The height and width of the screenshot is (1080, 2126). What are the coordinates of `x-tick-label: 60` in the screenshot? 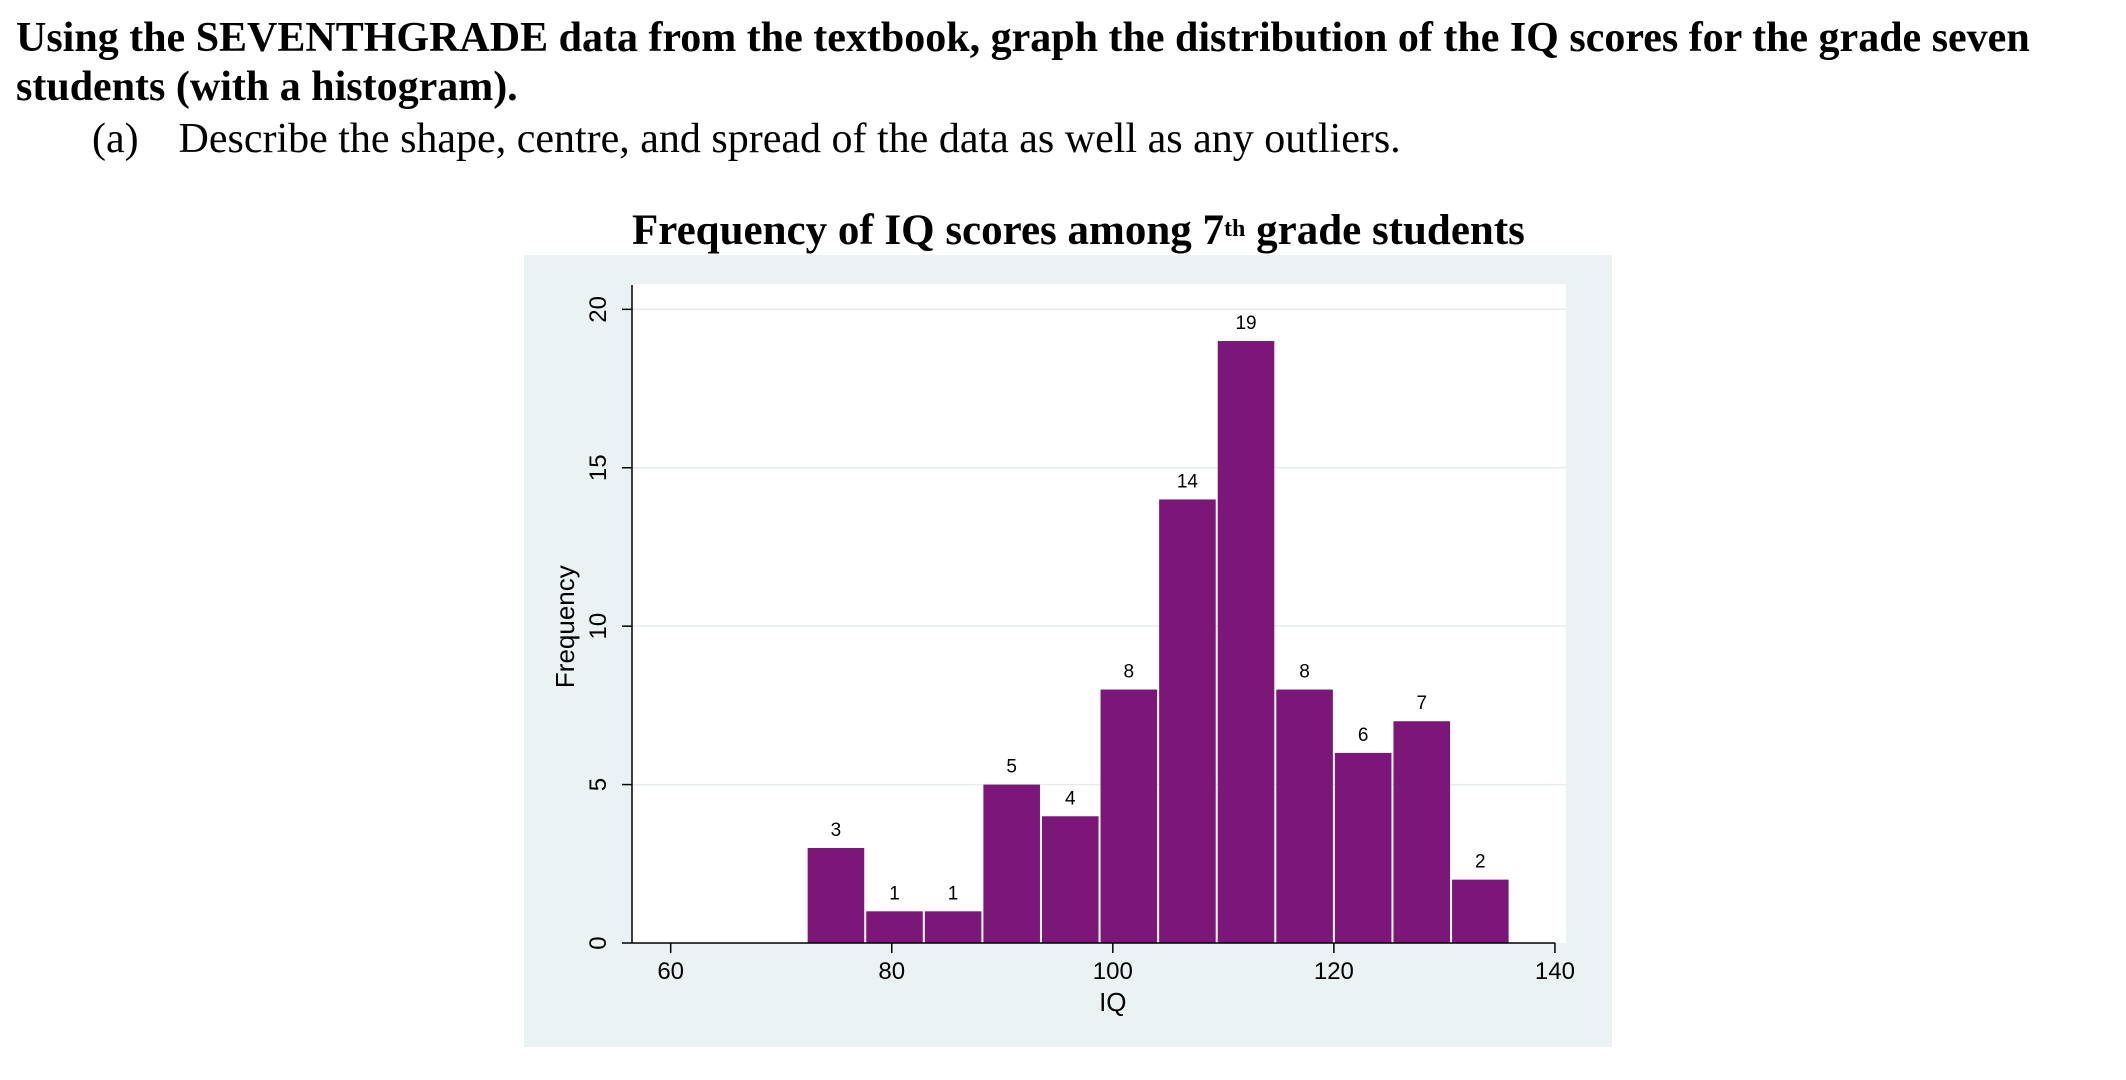 It's located at (670, 971).